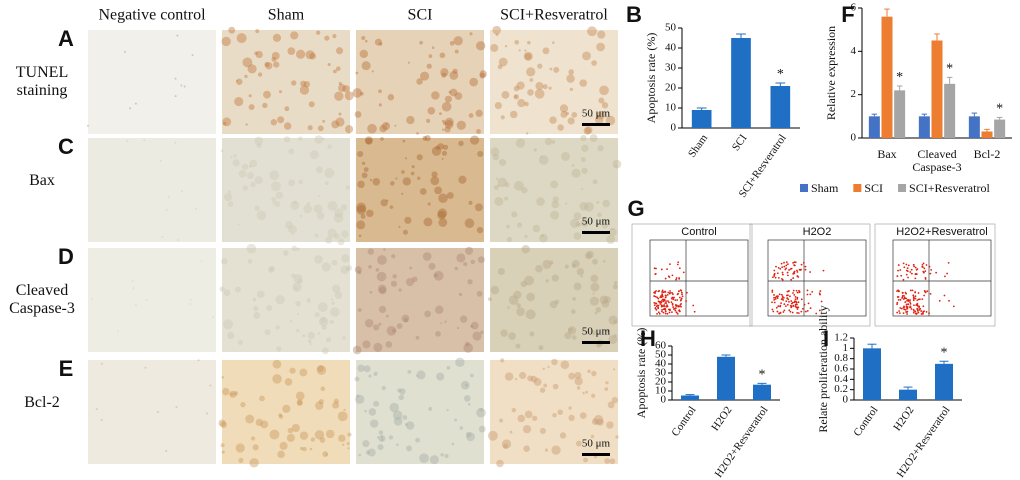 This screenshot has width=1020, height=480. I want to click on column-header: Sham, so click(286, 15).